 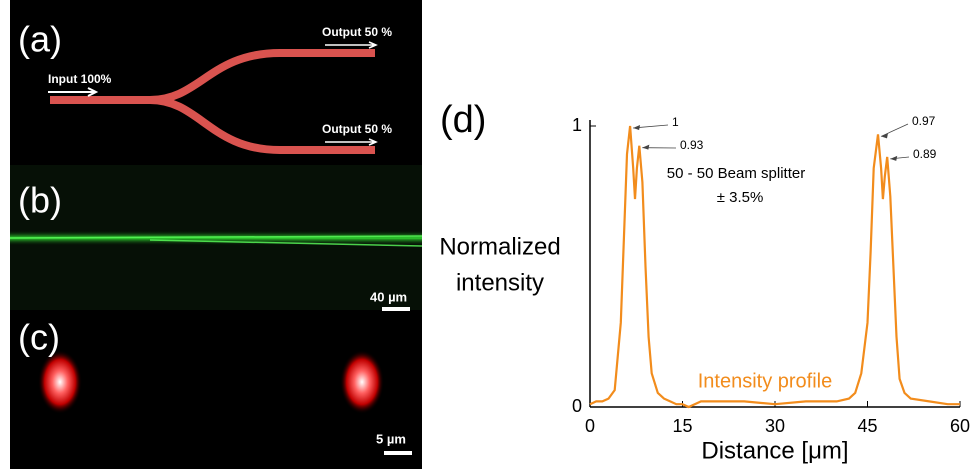 I want to click on input-label: Input 100%, so click(x=80, y=79).